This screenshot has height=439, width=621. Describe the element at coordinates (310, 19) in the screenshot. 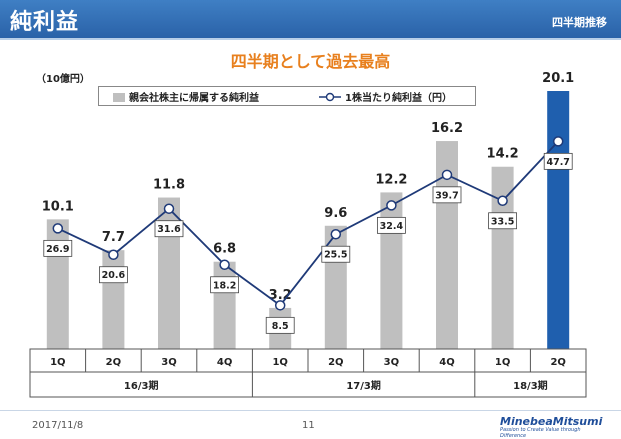

I see `title-bar: 純利益 四半期推移` at that location.